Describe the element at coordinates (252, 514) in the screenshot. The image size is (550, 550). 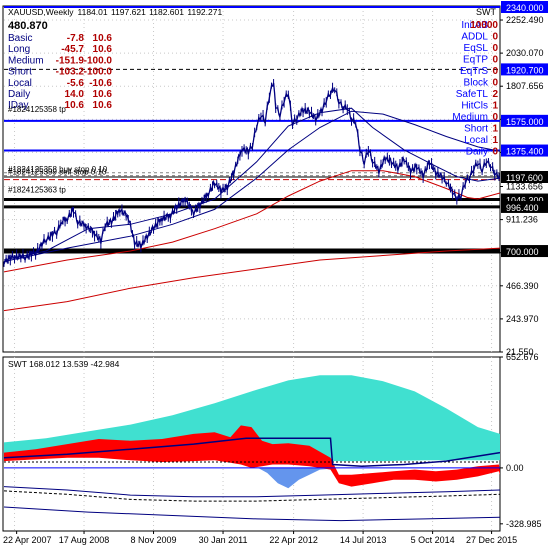
I see `swt-bottom-line` at that location.